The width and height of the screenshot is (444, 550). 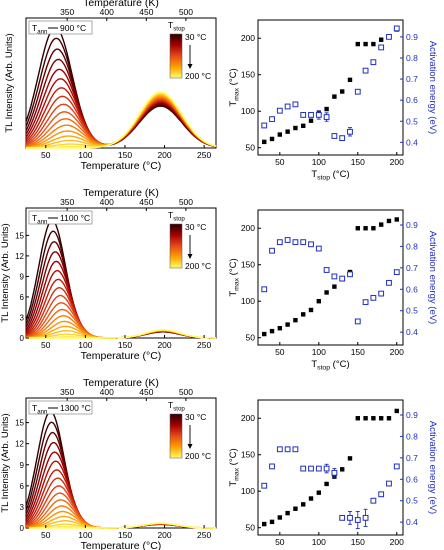 What do you see at coordinates (319, 162) in the screenshot?
I see `act-xtick-label: 100` at bounding box center [319, 162].